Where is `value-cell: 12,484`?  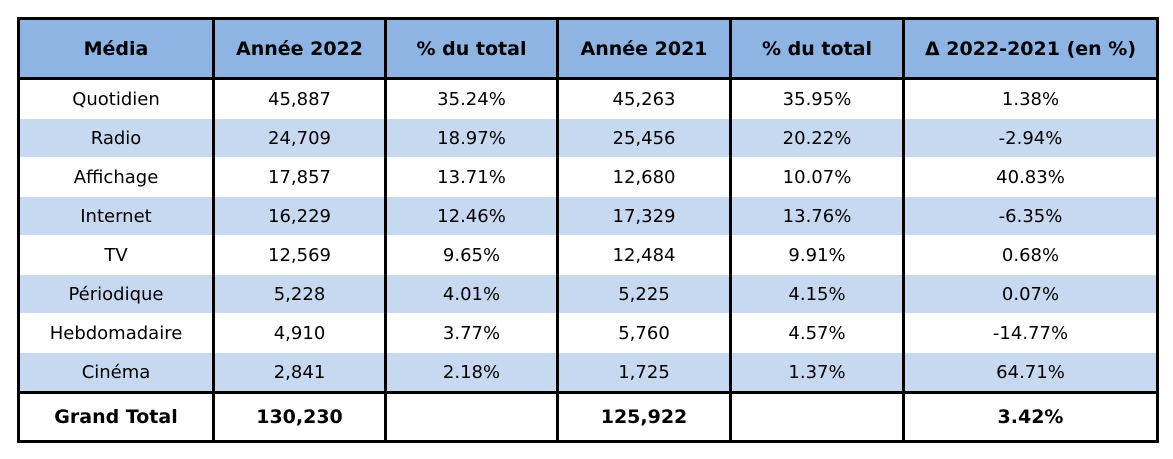
value-cell: 12,484 is located at coordinates (644, 255).